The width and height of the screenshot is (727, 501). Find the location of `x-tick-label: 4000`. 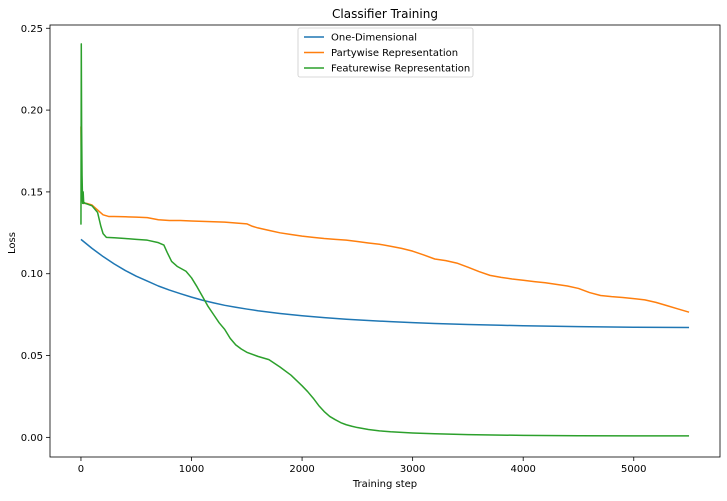

x-tick-label: 4000 is located at coordinates (522, 469).